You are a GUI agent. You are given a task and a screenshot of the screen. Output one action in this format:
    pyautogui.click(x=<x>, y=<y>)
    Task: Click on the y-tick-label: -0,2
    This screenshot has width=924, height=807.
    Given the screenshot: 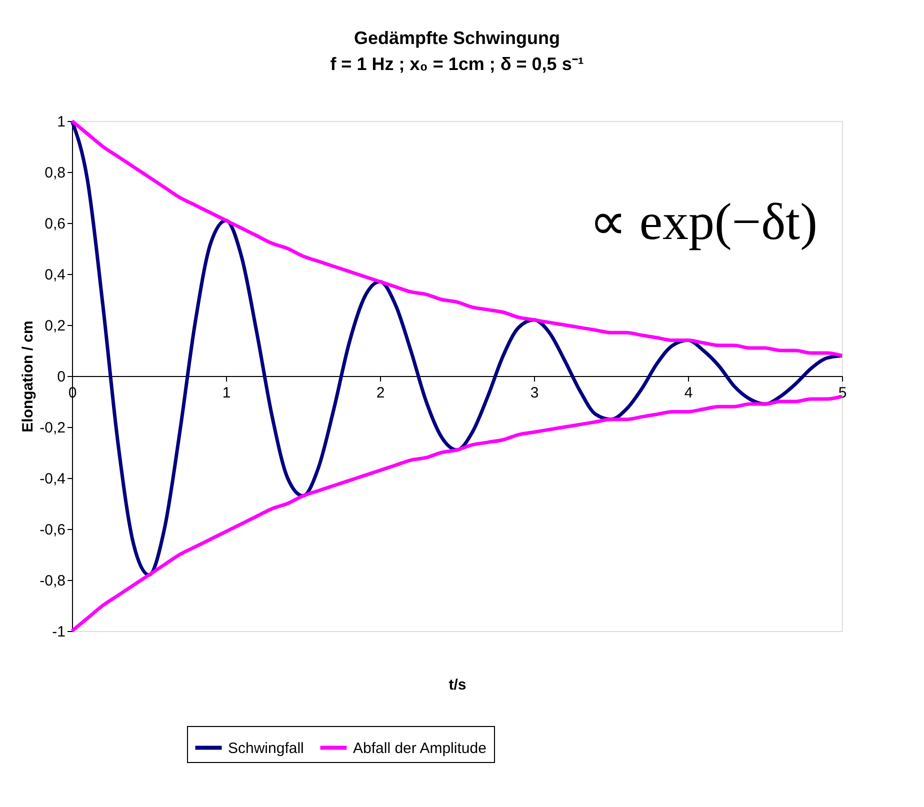 What is the action you would take?
    pyautogui.click(x=53, y=428)
    